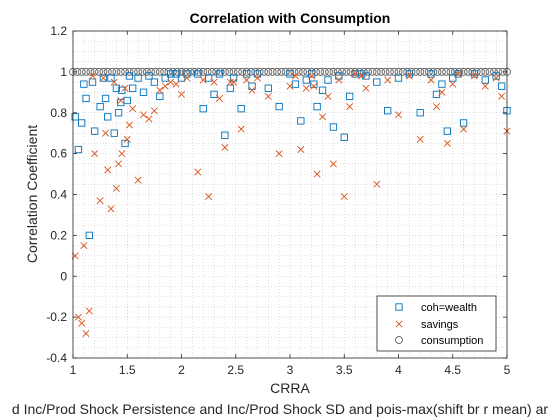 Image resolution: width=560 pixels, height=420 pixels. Describe the element at coordinates (181, 370) in the screenshot. I see `x-tick-label: 2` at that location.